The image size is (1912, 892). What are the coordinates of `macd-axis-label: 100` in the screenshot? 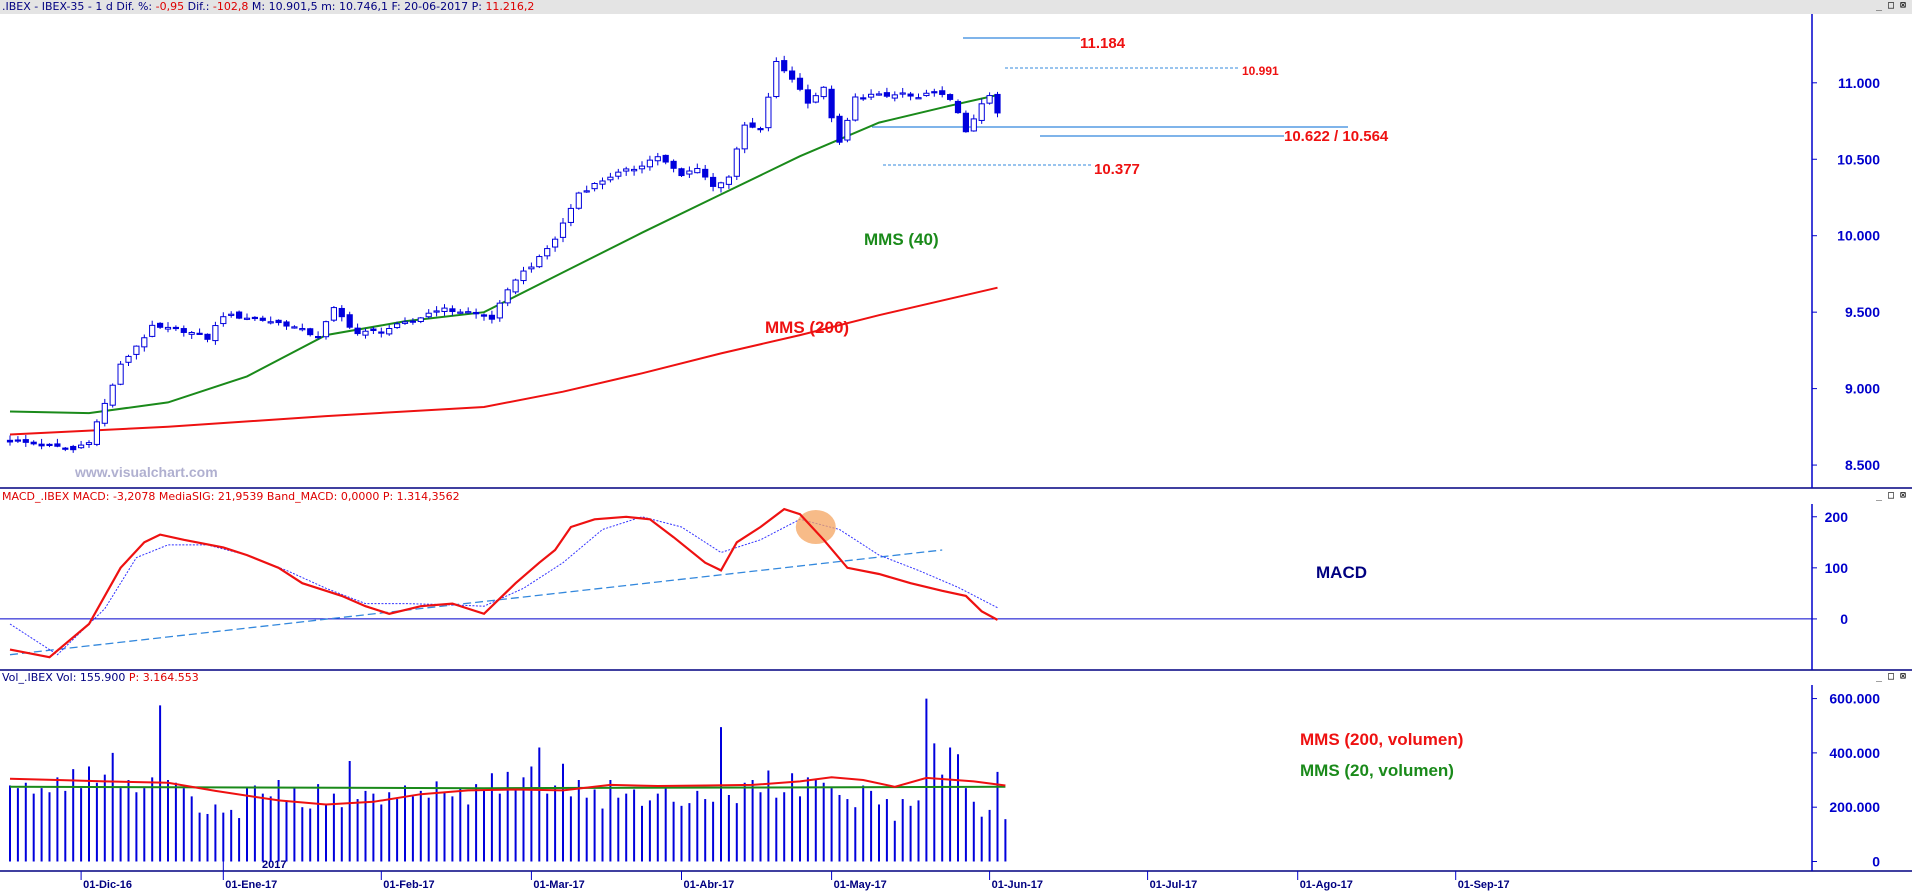 It's located at (1837, 568).